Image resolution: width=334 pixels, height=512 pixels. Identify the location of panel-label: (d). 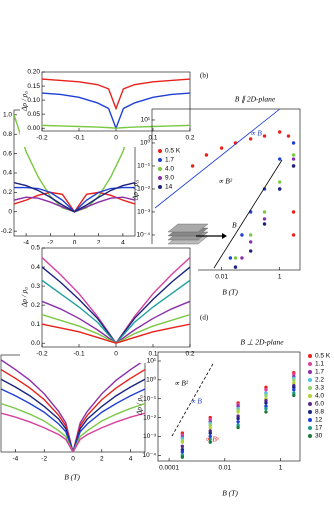
(204, 318).